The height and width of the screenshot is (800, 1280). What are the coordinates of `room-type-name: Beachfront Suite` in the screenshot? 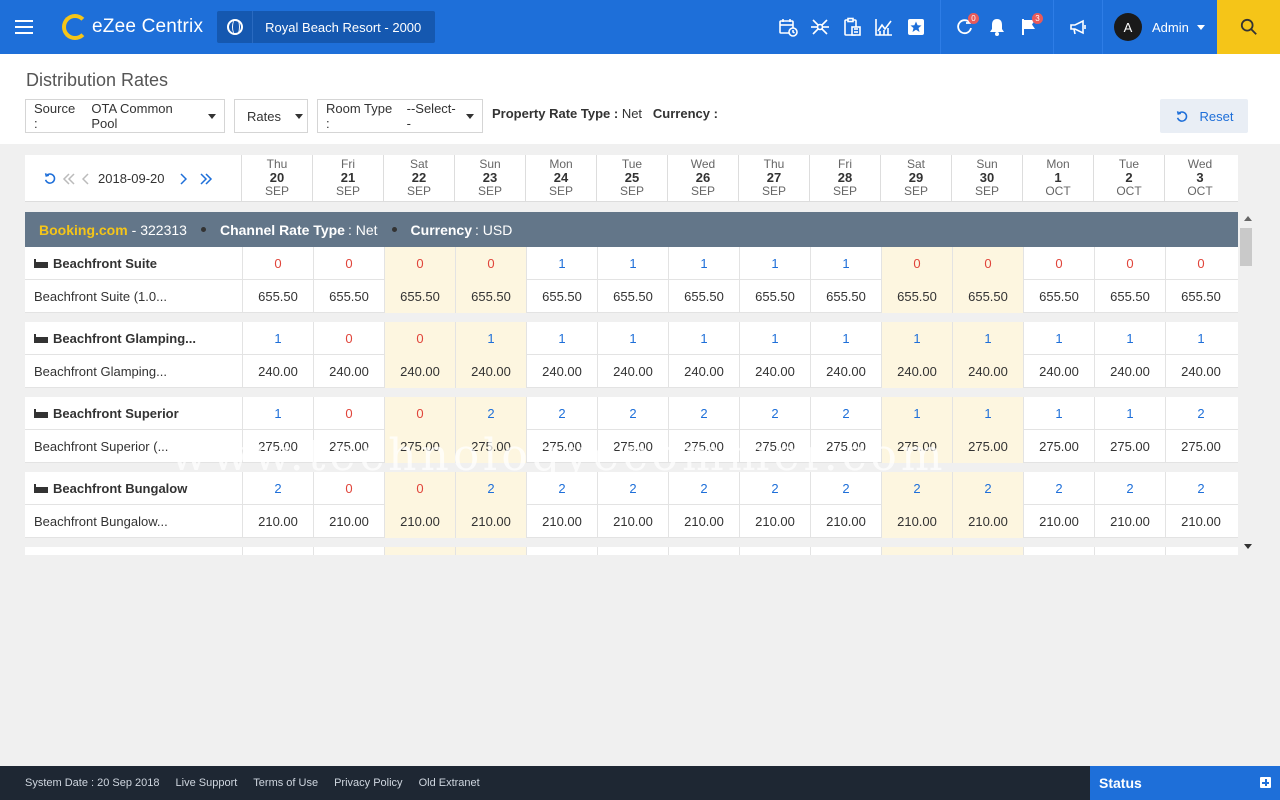 It's located at (133, 263).